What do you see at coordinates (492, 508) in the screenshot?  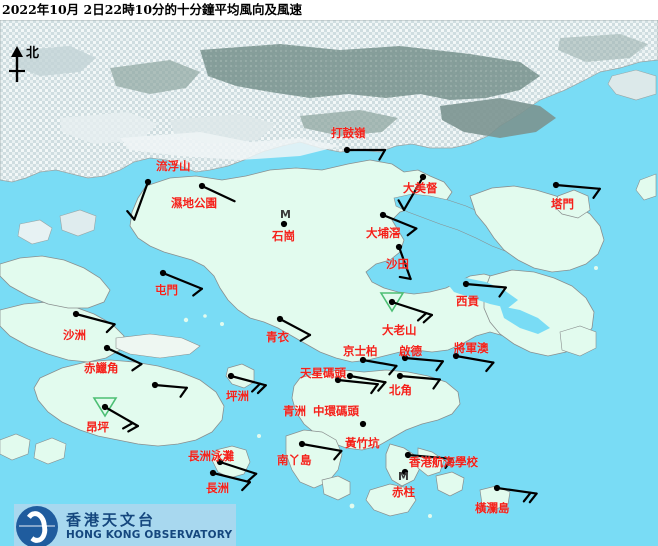 I see `station-label: 橫瀾島` at bounding box center [492, 508].